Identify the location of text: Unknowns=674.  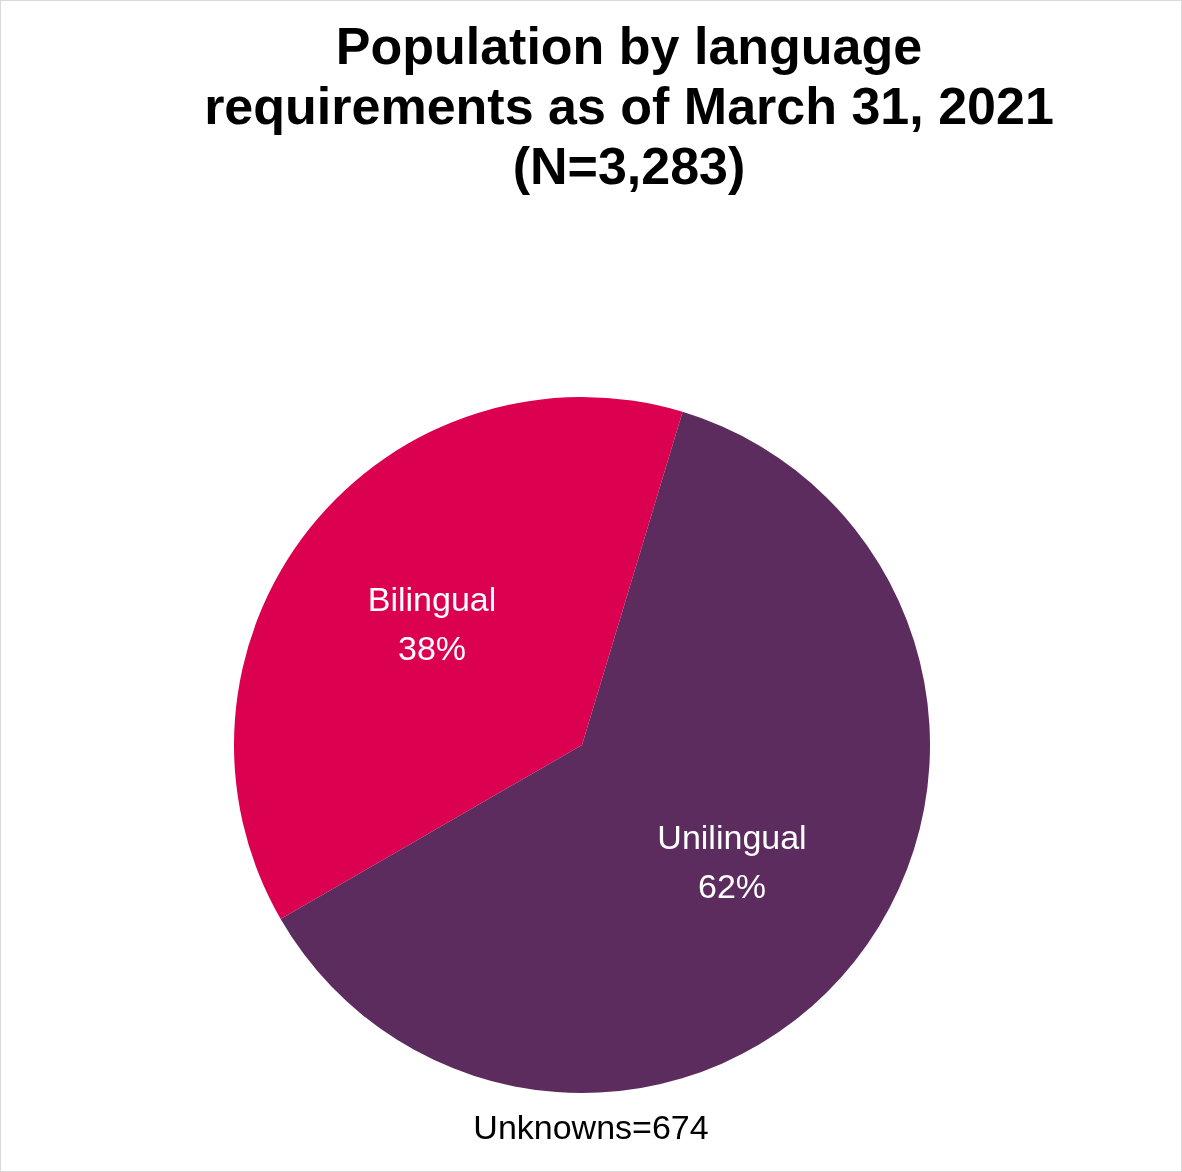
(591, 1127).